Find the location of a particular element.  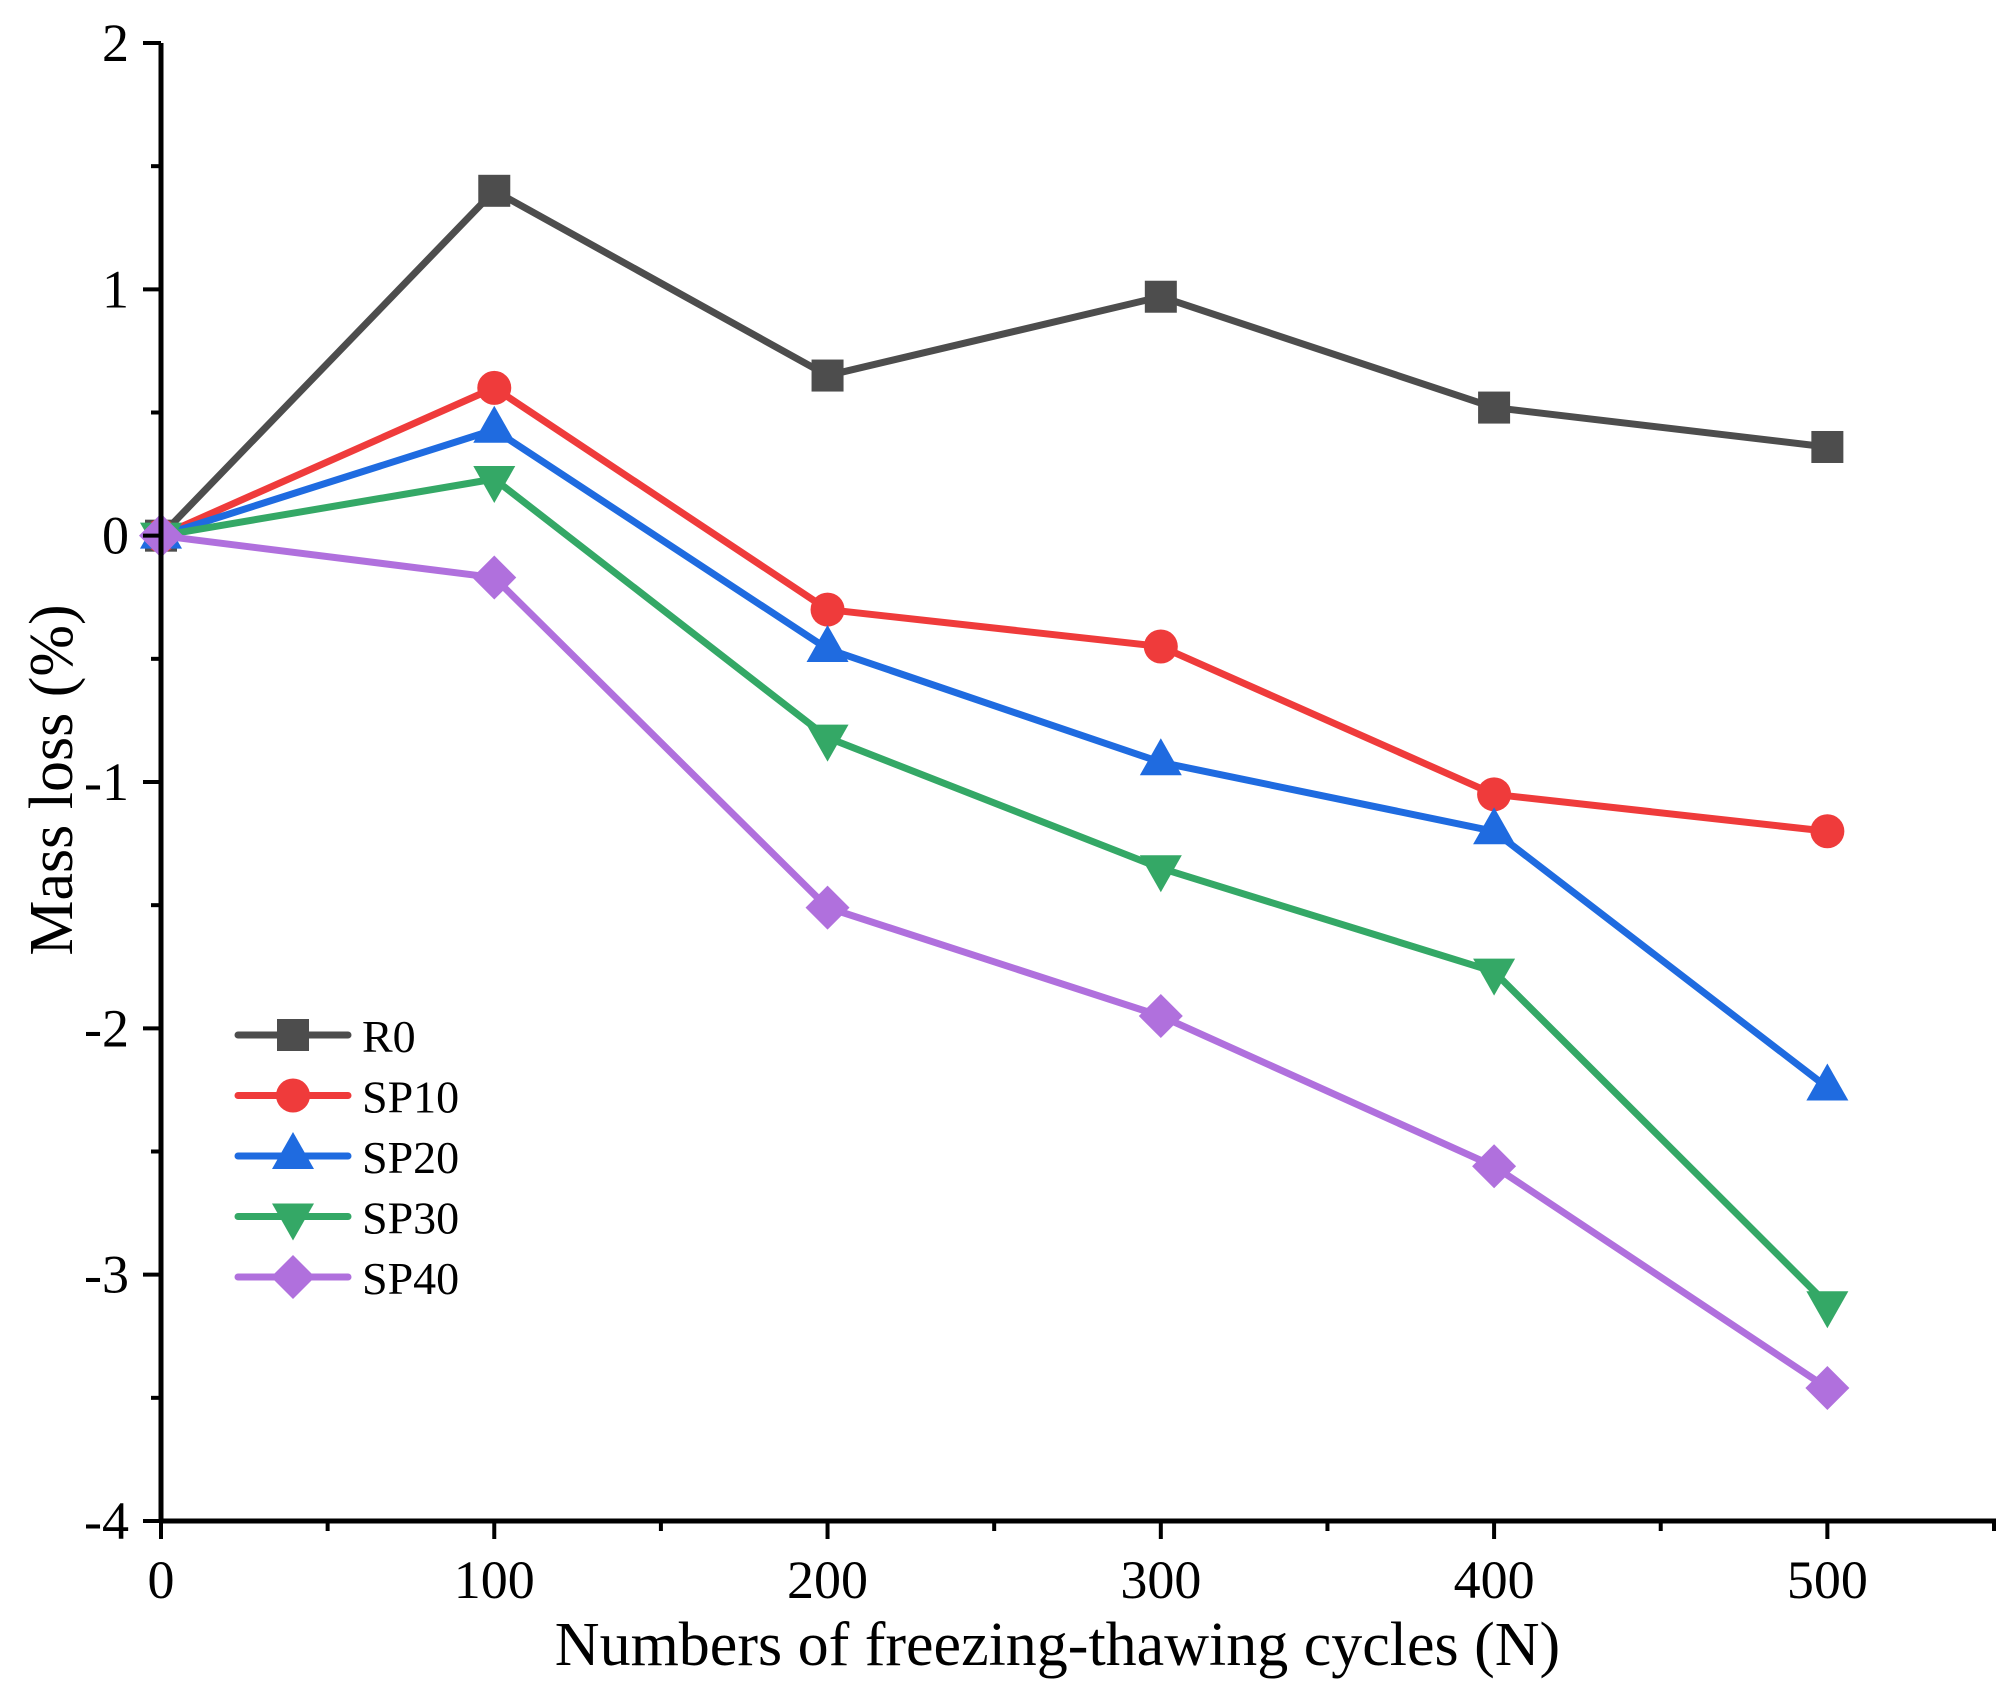

y-tick-label: 1 is located at coordinates (115, 289).